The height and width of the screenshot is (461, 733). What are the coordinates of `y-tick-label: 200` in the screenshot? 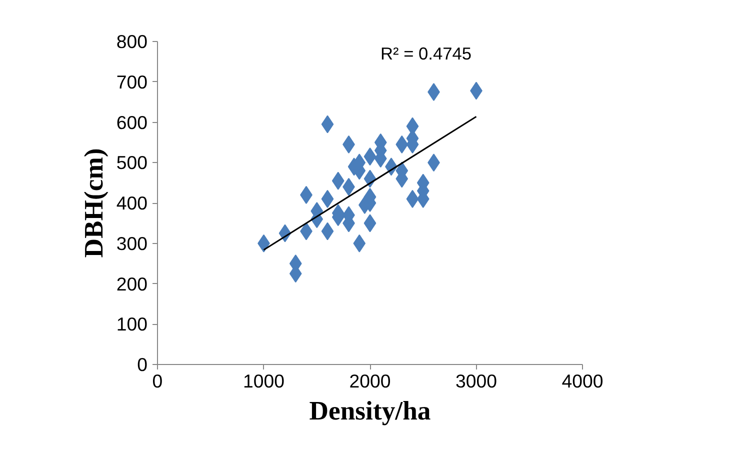 It's located at (132, 283).